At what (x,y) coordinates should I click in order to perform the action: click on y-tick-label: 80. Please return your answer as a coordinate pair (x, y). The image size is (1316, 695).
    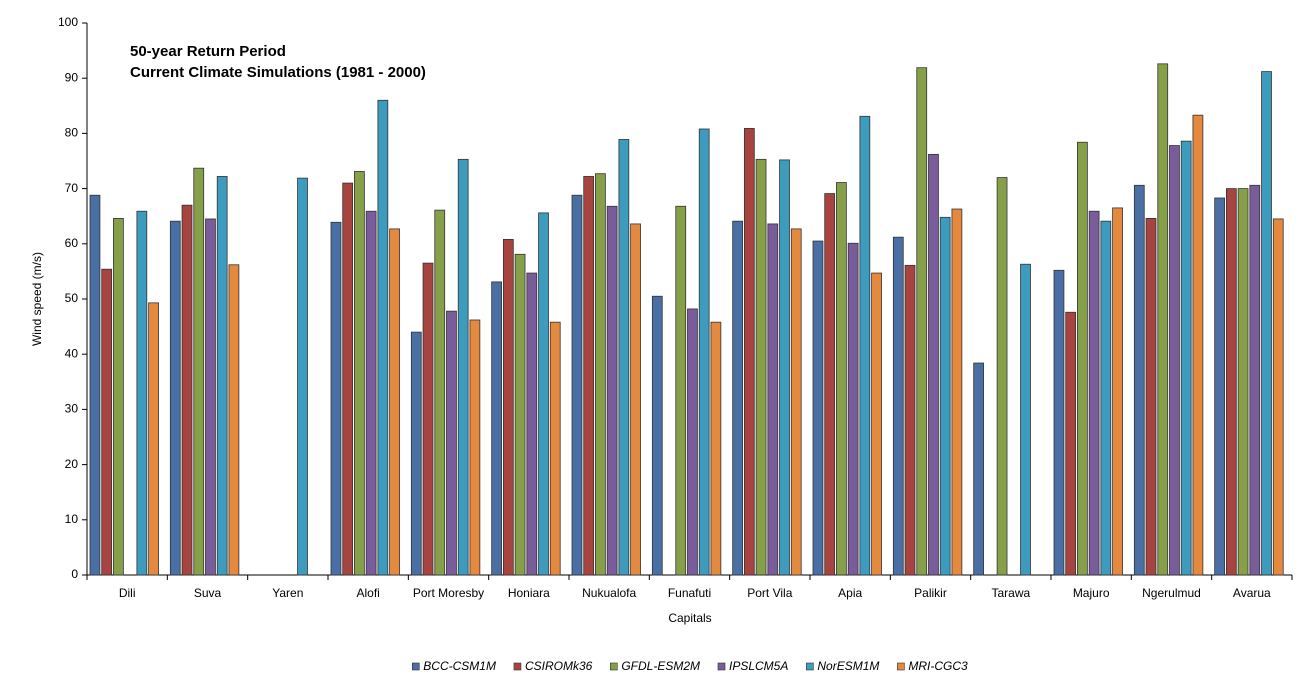
    Looking at the image, I should click on (72, 133).